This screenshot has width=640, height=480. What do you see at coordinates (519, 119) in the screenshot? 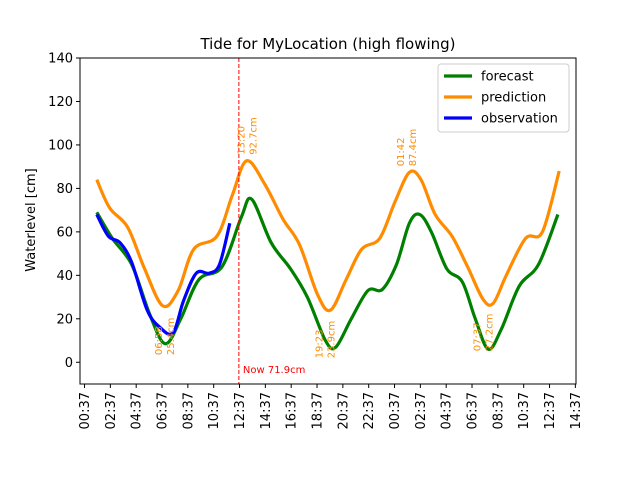
I see `legend-label-observation: observation` at bounding box center [519, 119].